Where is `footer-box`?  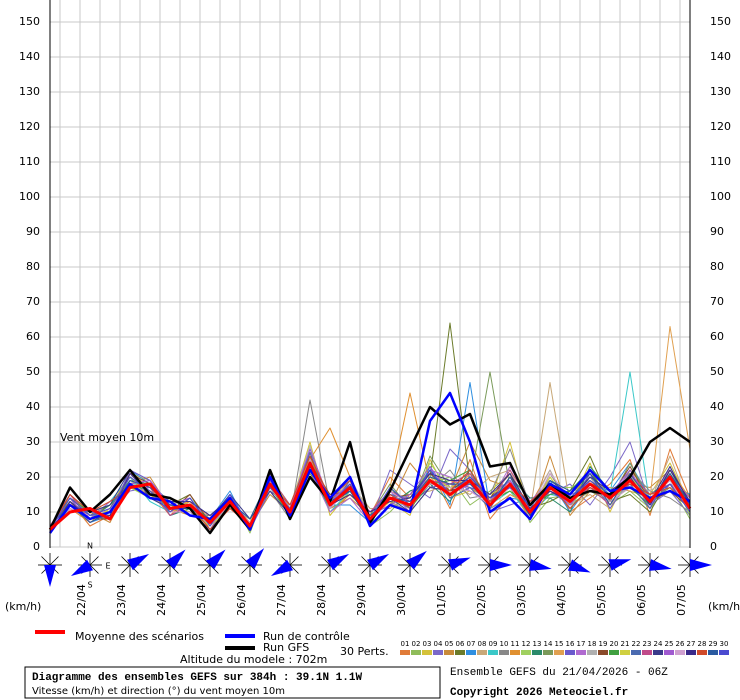
footer-box is located at coordinates (232, 682).